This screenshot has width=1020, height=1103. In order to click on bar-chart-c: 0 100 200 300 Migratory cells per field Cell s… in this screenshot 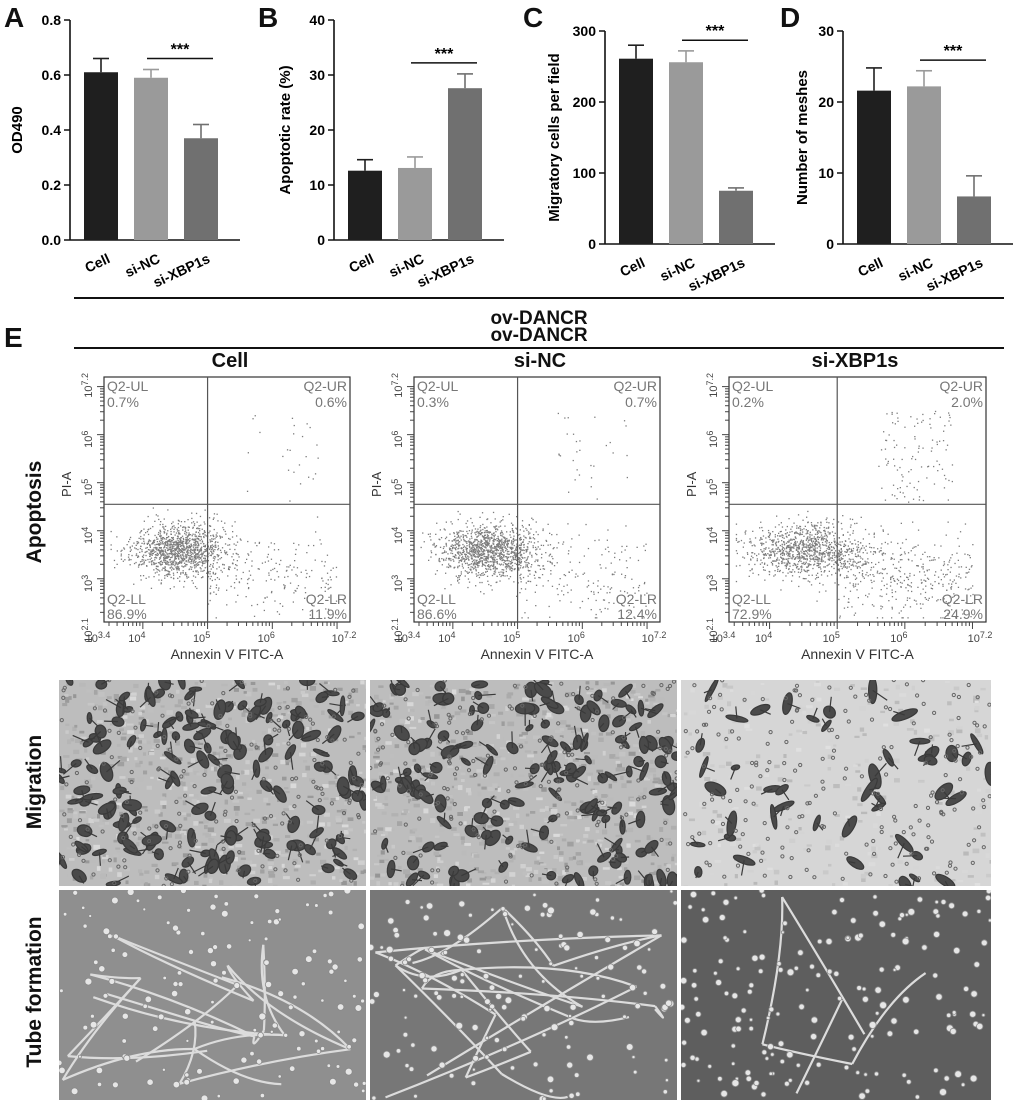, I will do `click(660, 158)`.